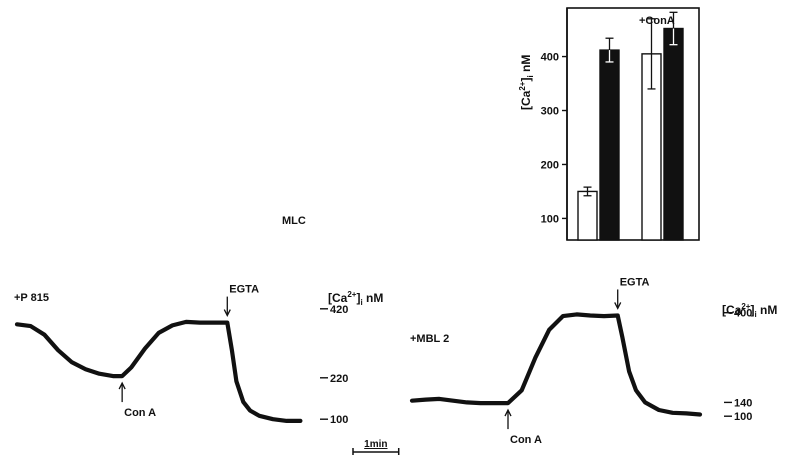 Image resolution: width=793 pixels, height=459 pixels. What do you see at coordinates (673, 134) in the screenshot?
I see `bar-g2-black` at bounding box center [673, 134].